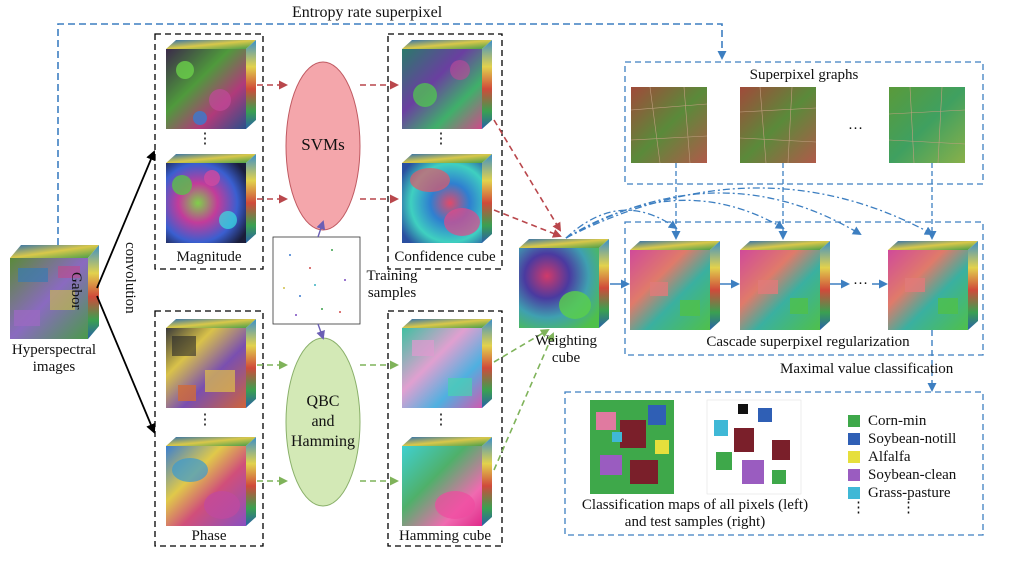 Image resolution: width=1016 pixels, height=566 pixels. What do you see at coordinates (695, 505) in the screenshot?
I see `classification-caption-line1: Classification maps of all pixels (left)` at bounding box center [695, 505].